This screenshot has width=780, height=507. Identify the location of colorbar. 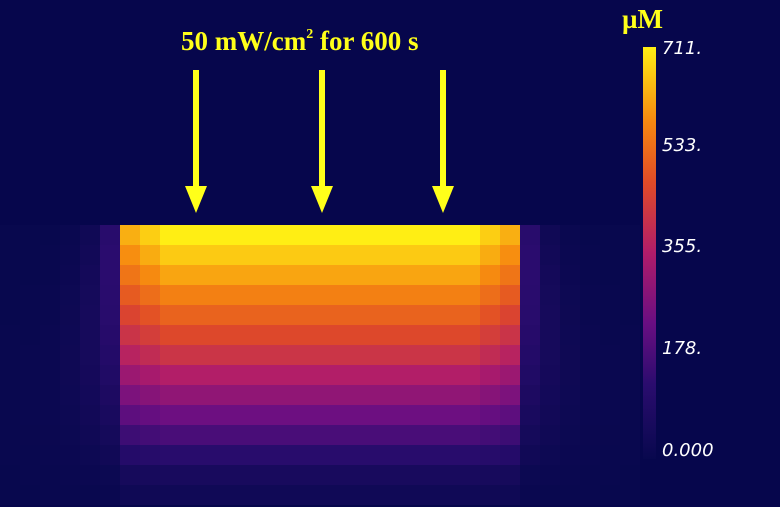
(649, 253).